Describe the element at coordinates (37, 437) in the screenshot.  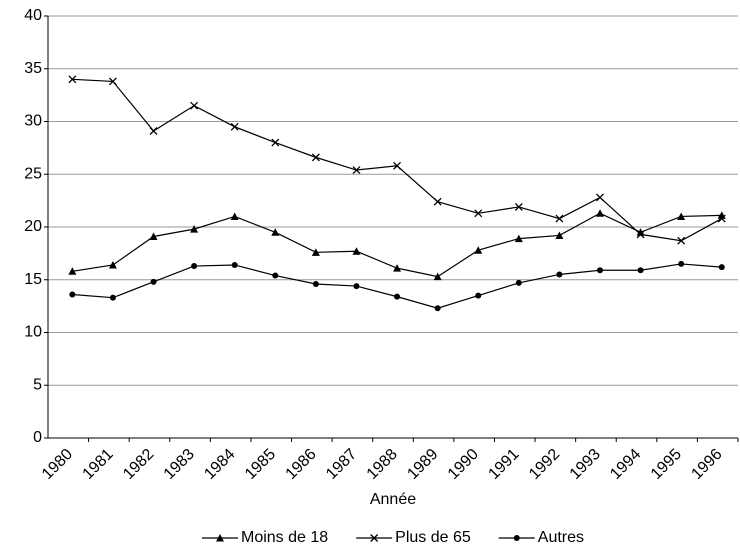
I see `y-tick-label: 0` at that location.